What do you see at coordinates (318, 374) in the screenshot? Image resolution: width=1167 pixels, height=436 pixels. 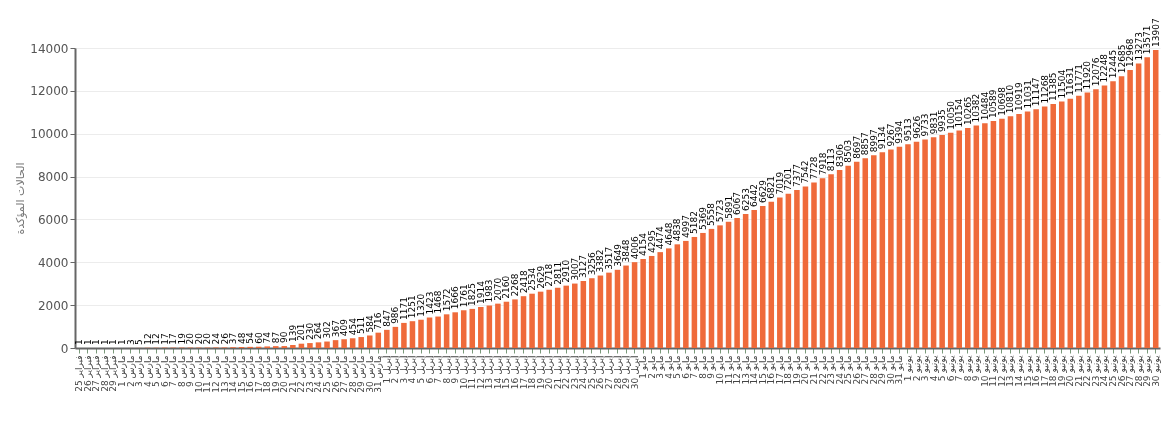 I see `x-tick-label: 24 مارس` at bounding box center [318, 374].